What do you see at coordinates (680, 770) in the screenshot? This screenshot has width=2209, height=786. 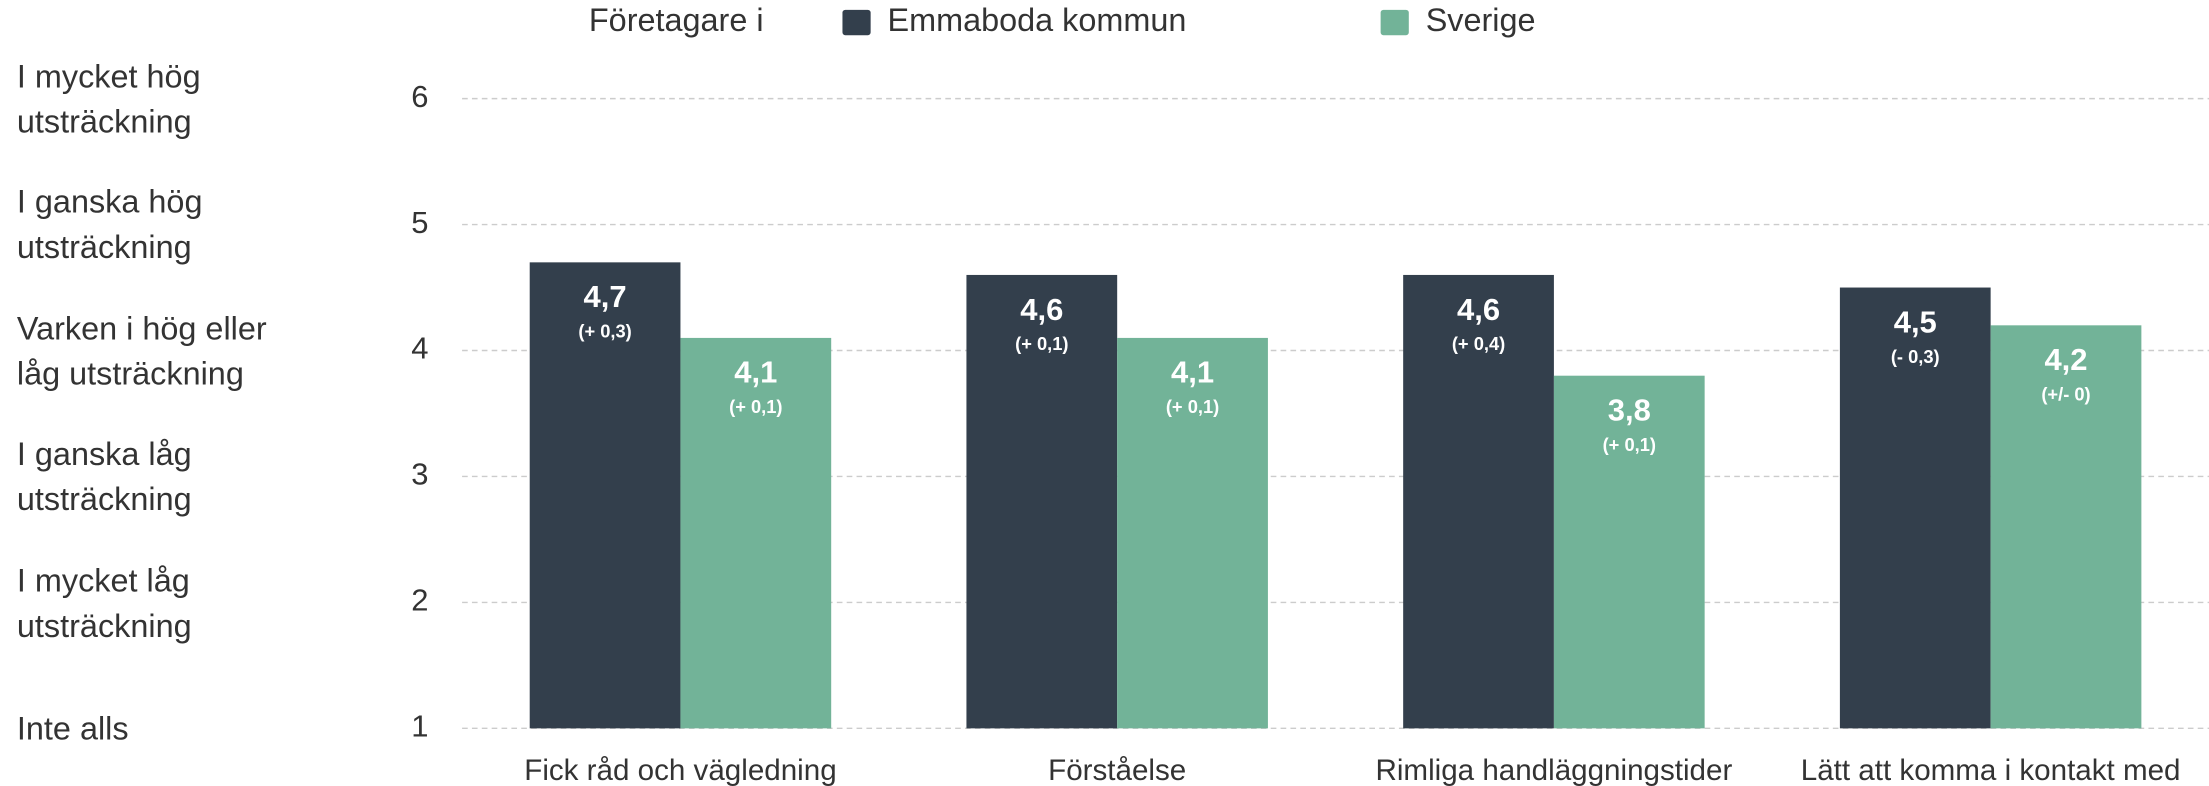 I see `x-tick-label: Fick råd och vägledning` at bounding box center [680, 770].